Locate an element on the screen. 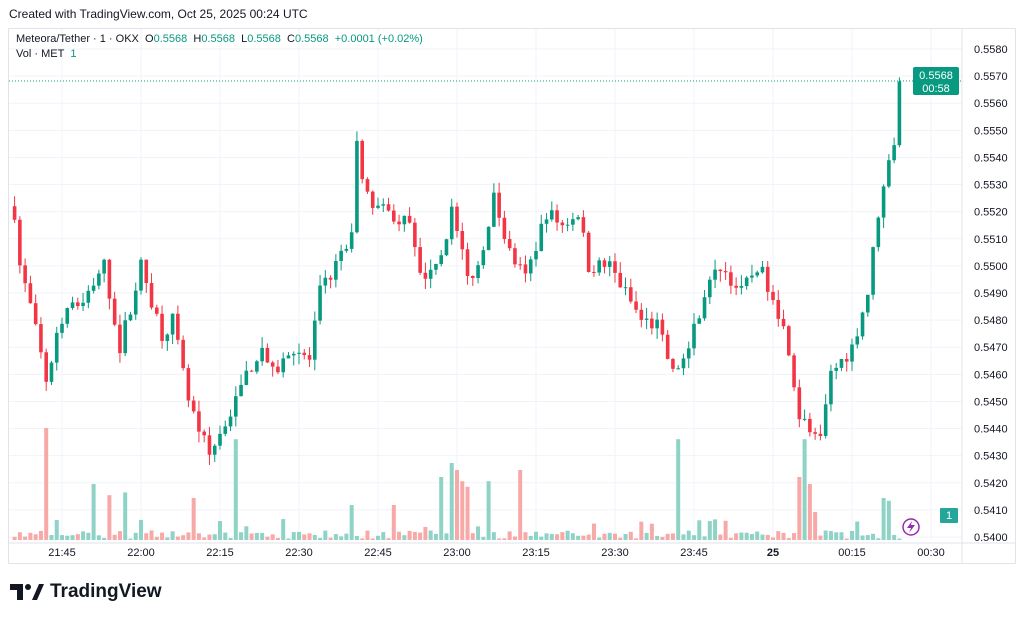  close-value: 0.5568 is located at coordinates (311, 39).